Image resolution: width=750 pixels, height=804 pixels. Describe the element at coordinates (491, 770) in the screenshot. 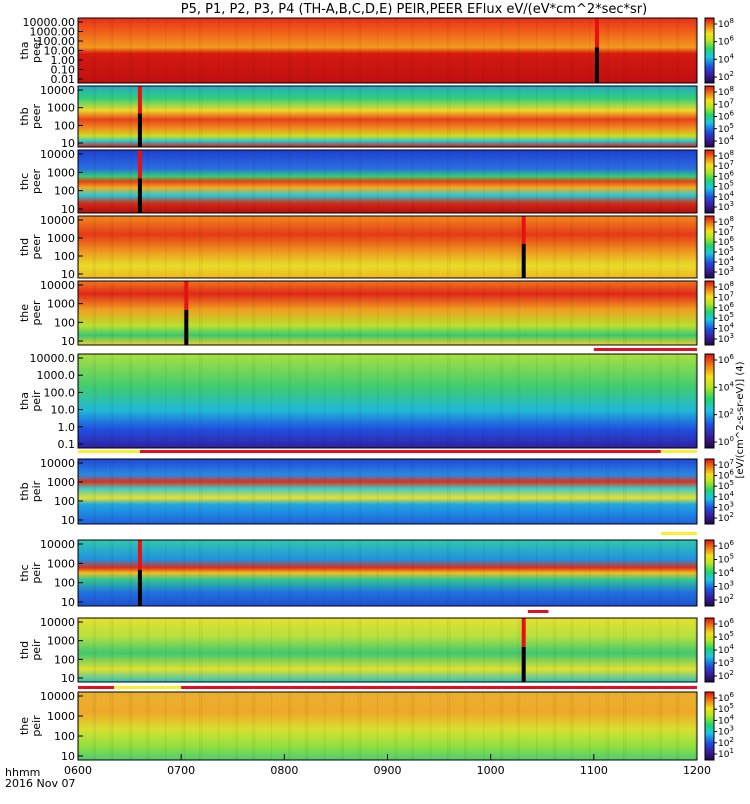

I see `x-tick-label: 1000` at that location.